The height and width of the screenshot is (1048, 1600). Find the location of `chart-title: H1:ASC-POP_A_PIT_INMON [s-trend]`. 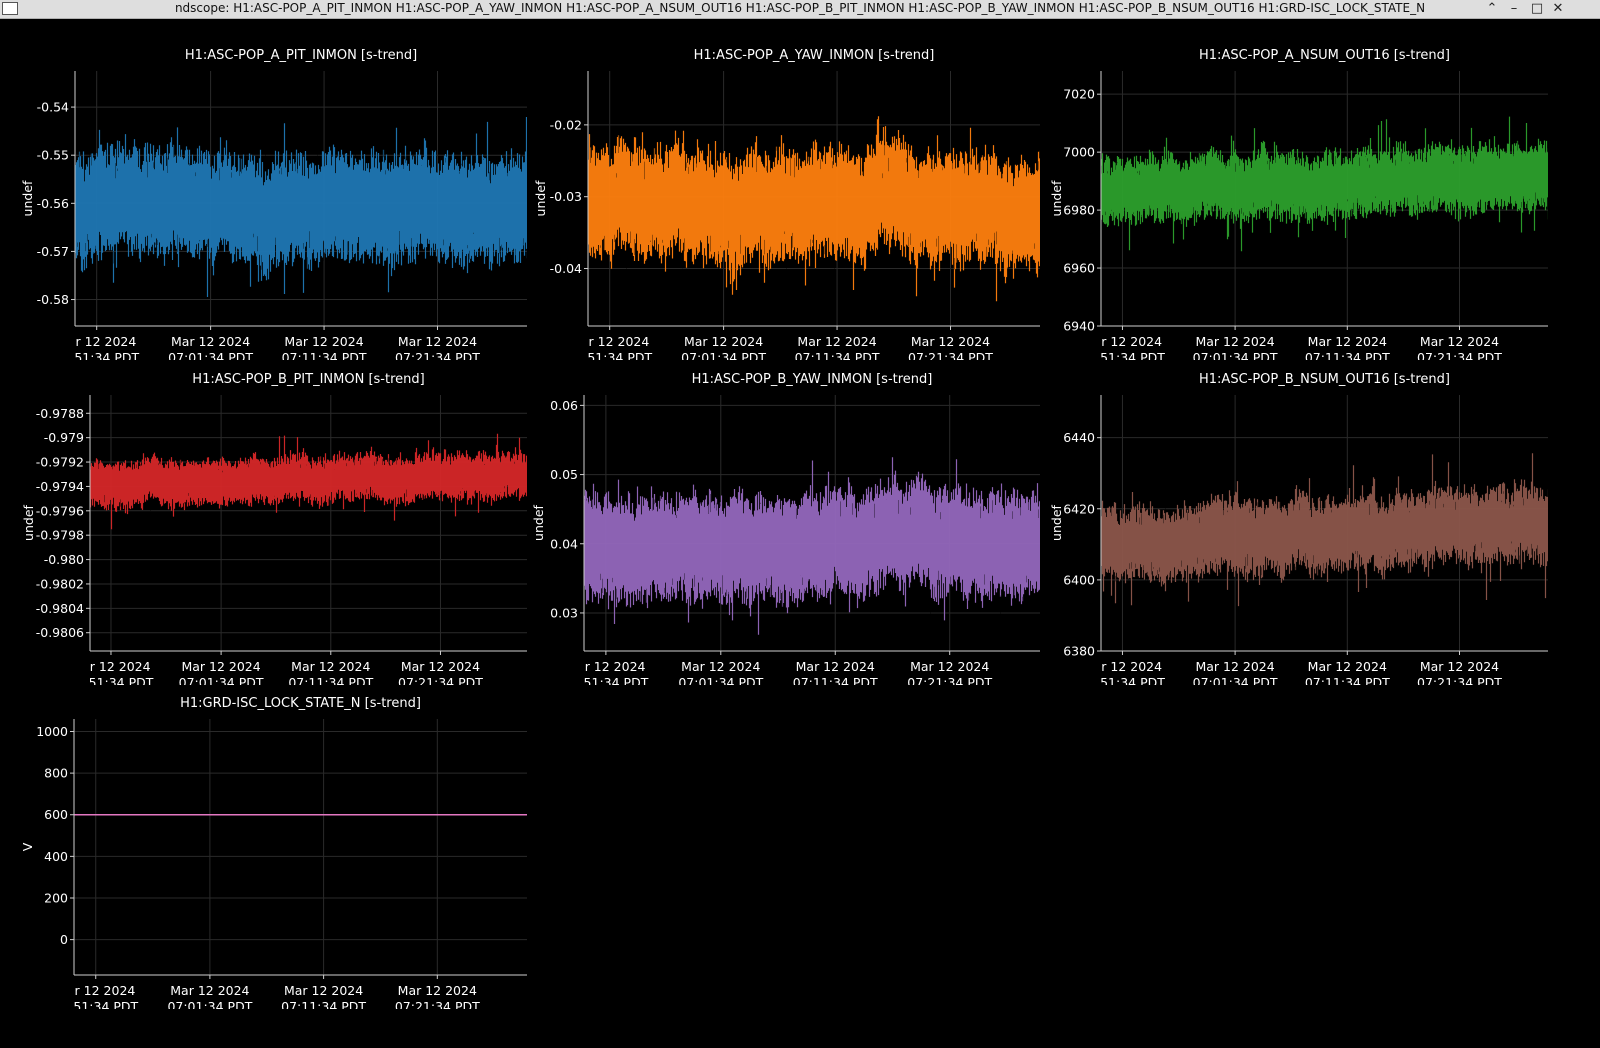

chart-title: H1:ASC-POP_A_PIT_INMON [s-trend] is located at coordinates (301, 55).